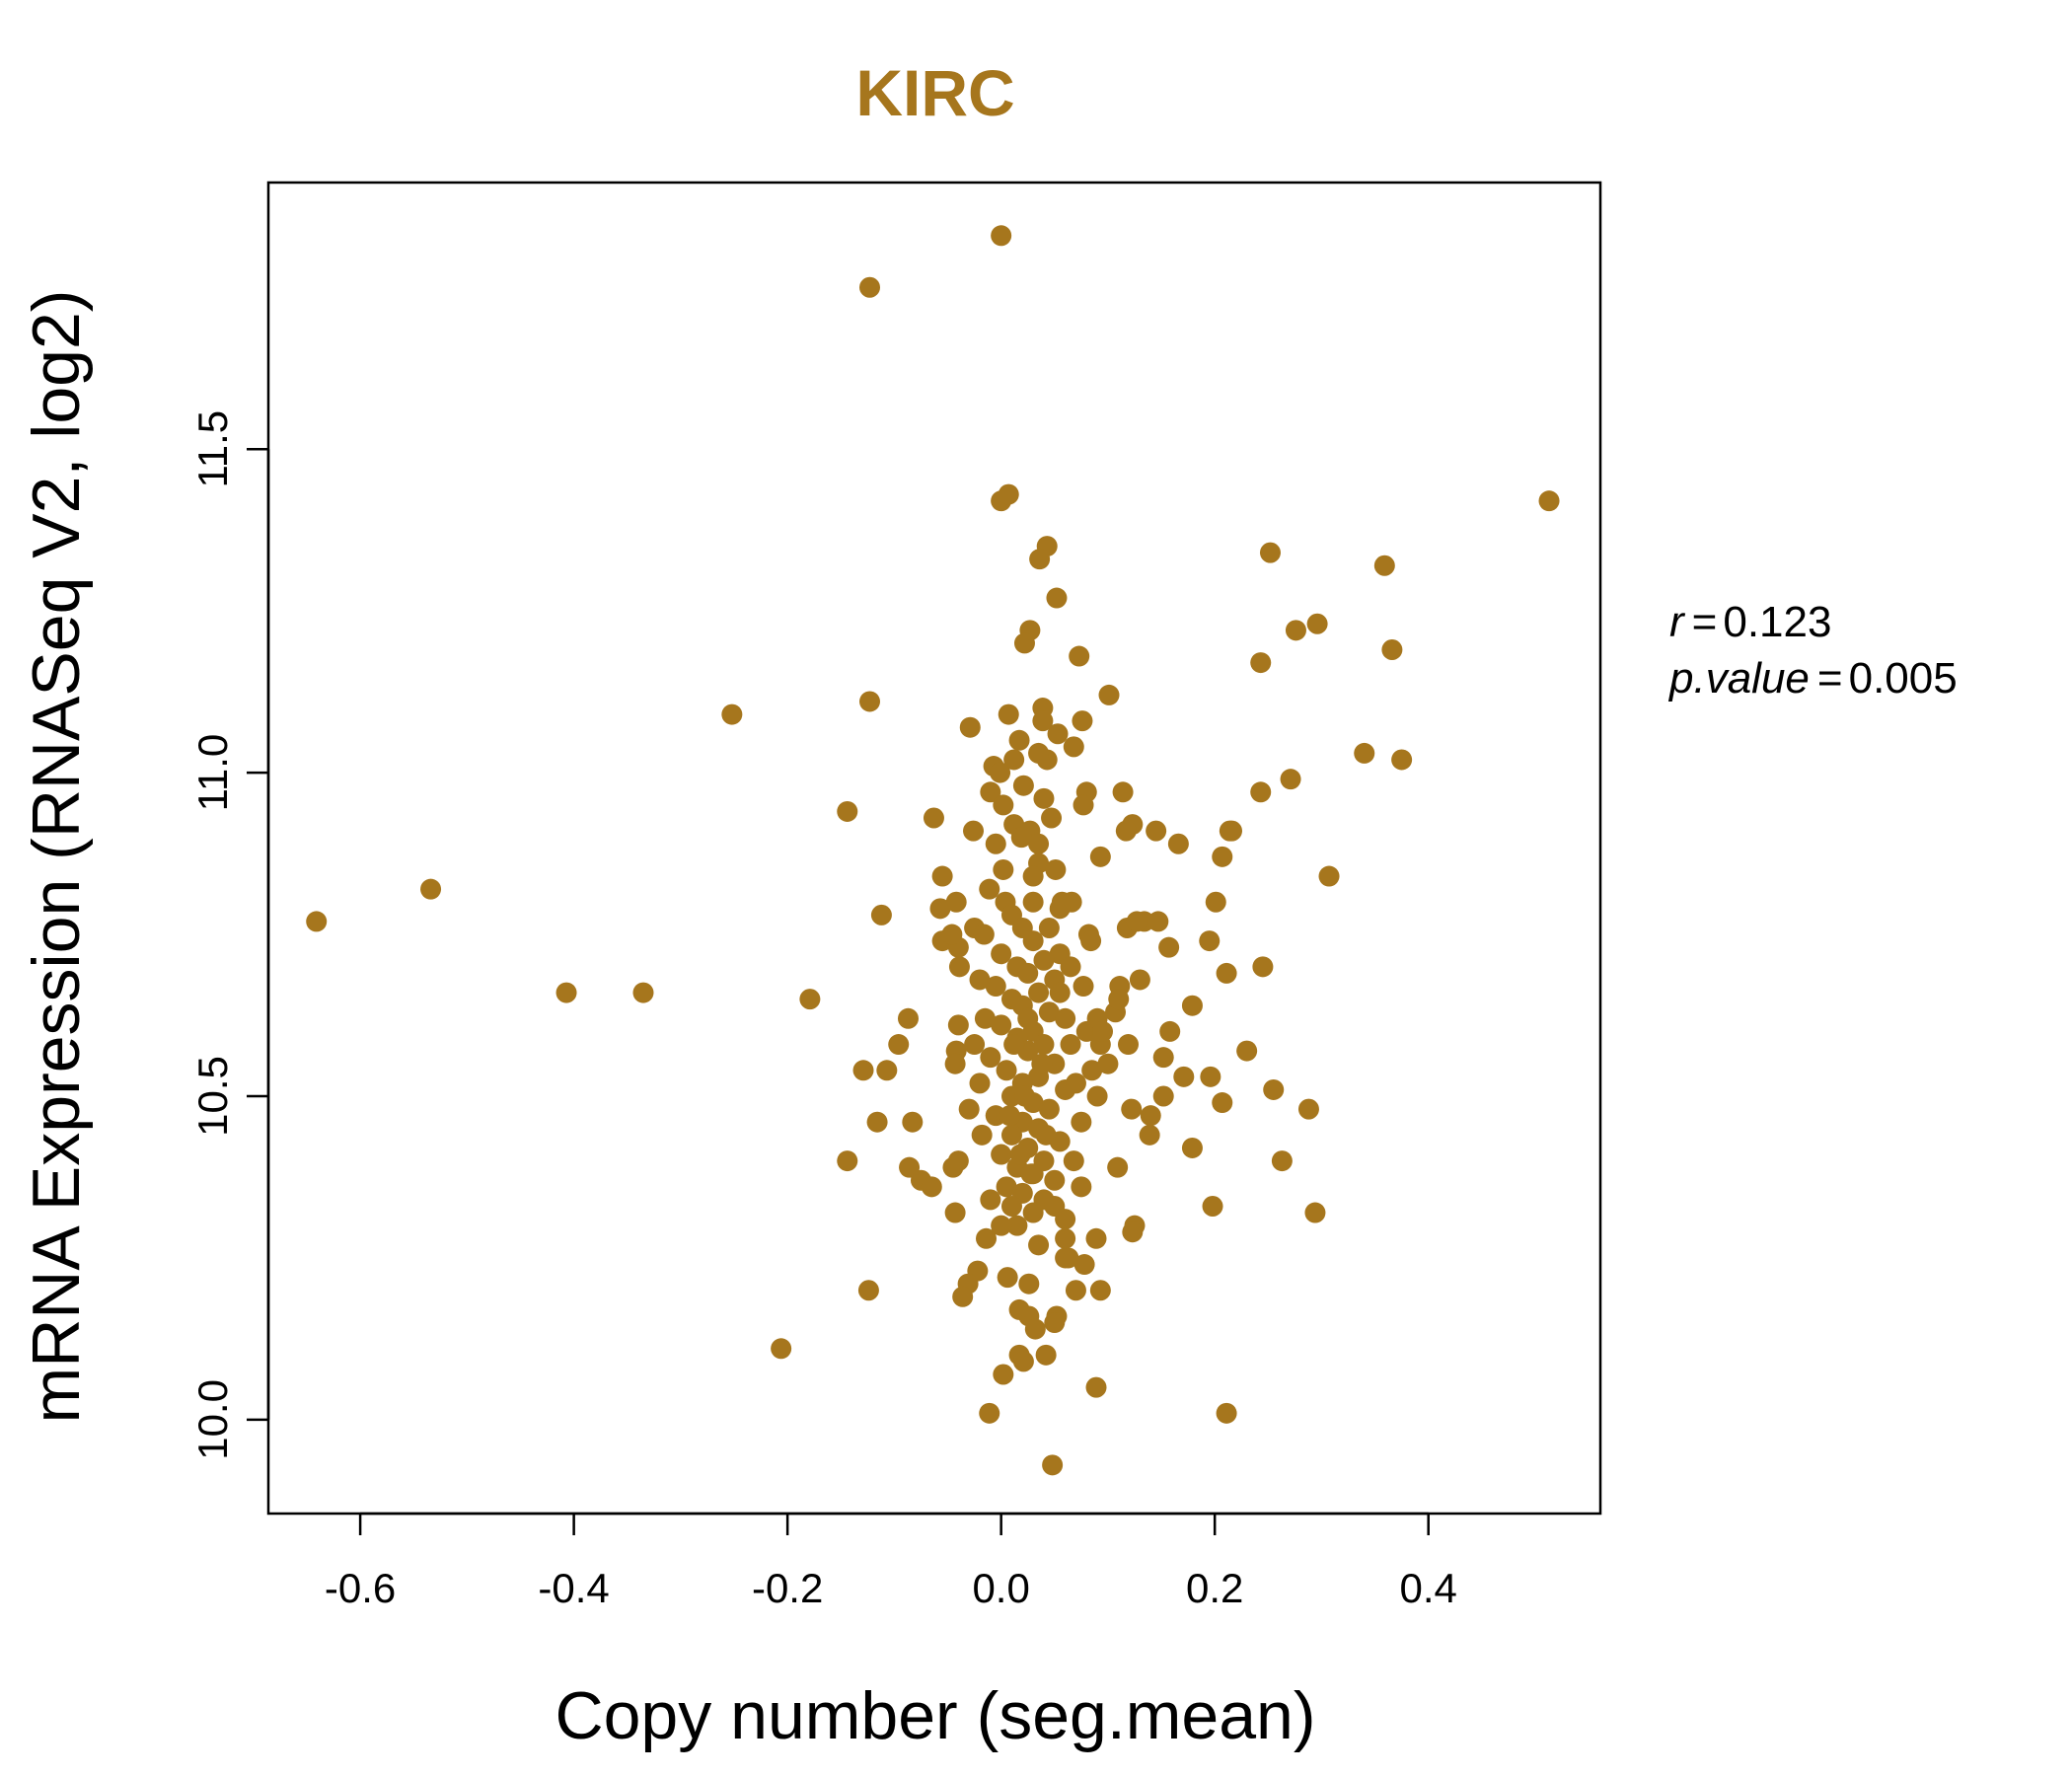 This screenshot has width=2072, height=1776. I want to click on x-tick-label: -0.6, so click(361, 1588).